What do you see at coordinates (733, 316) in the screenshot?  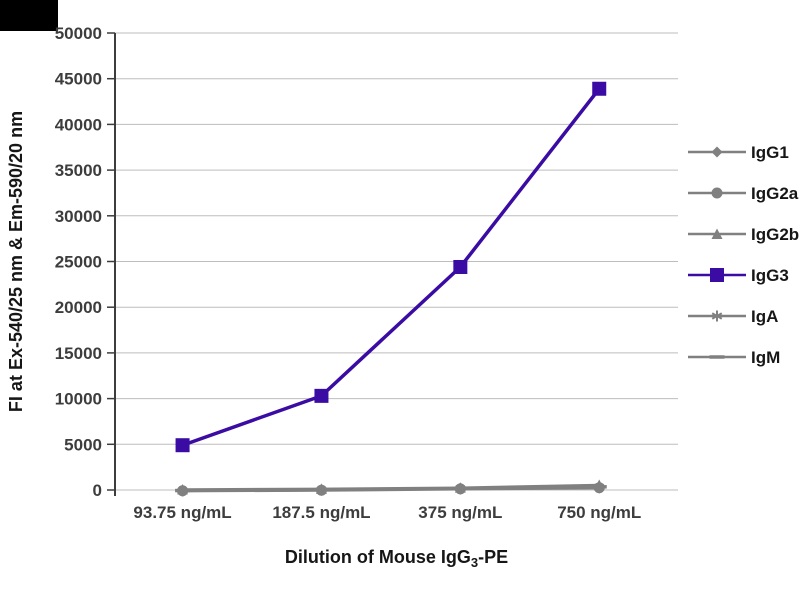 I see `legend-item-IgA: IgA` at bounding box center [733, 316].